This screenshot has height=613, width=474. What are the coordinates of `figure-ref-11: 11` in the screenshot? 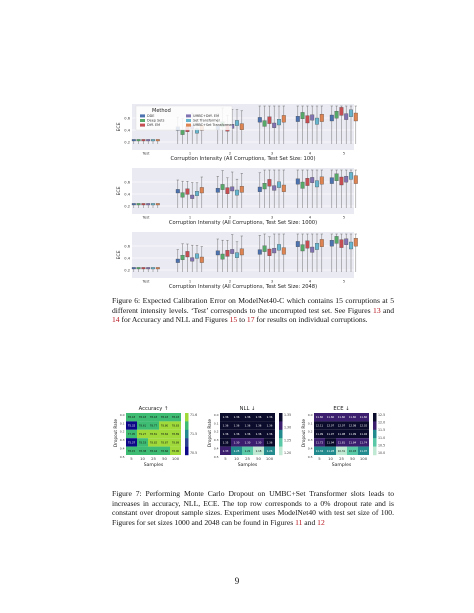 It's located at (299, 522).